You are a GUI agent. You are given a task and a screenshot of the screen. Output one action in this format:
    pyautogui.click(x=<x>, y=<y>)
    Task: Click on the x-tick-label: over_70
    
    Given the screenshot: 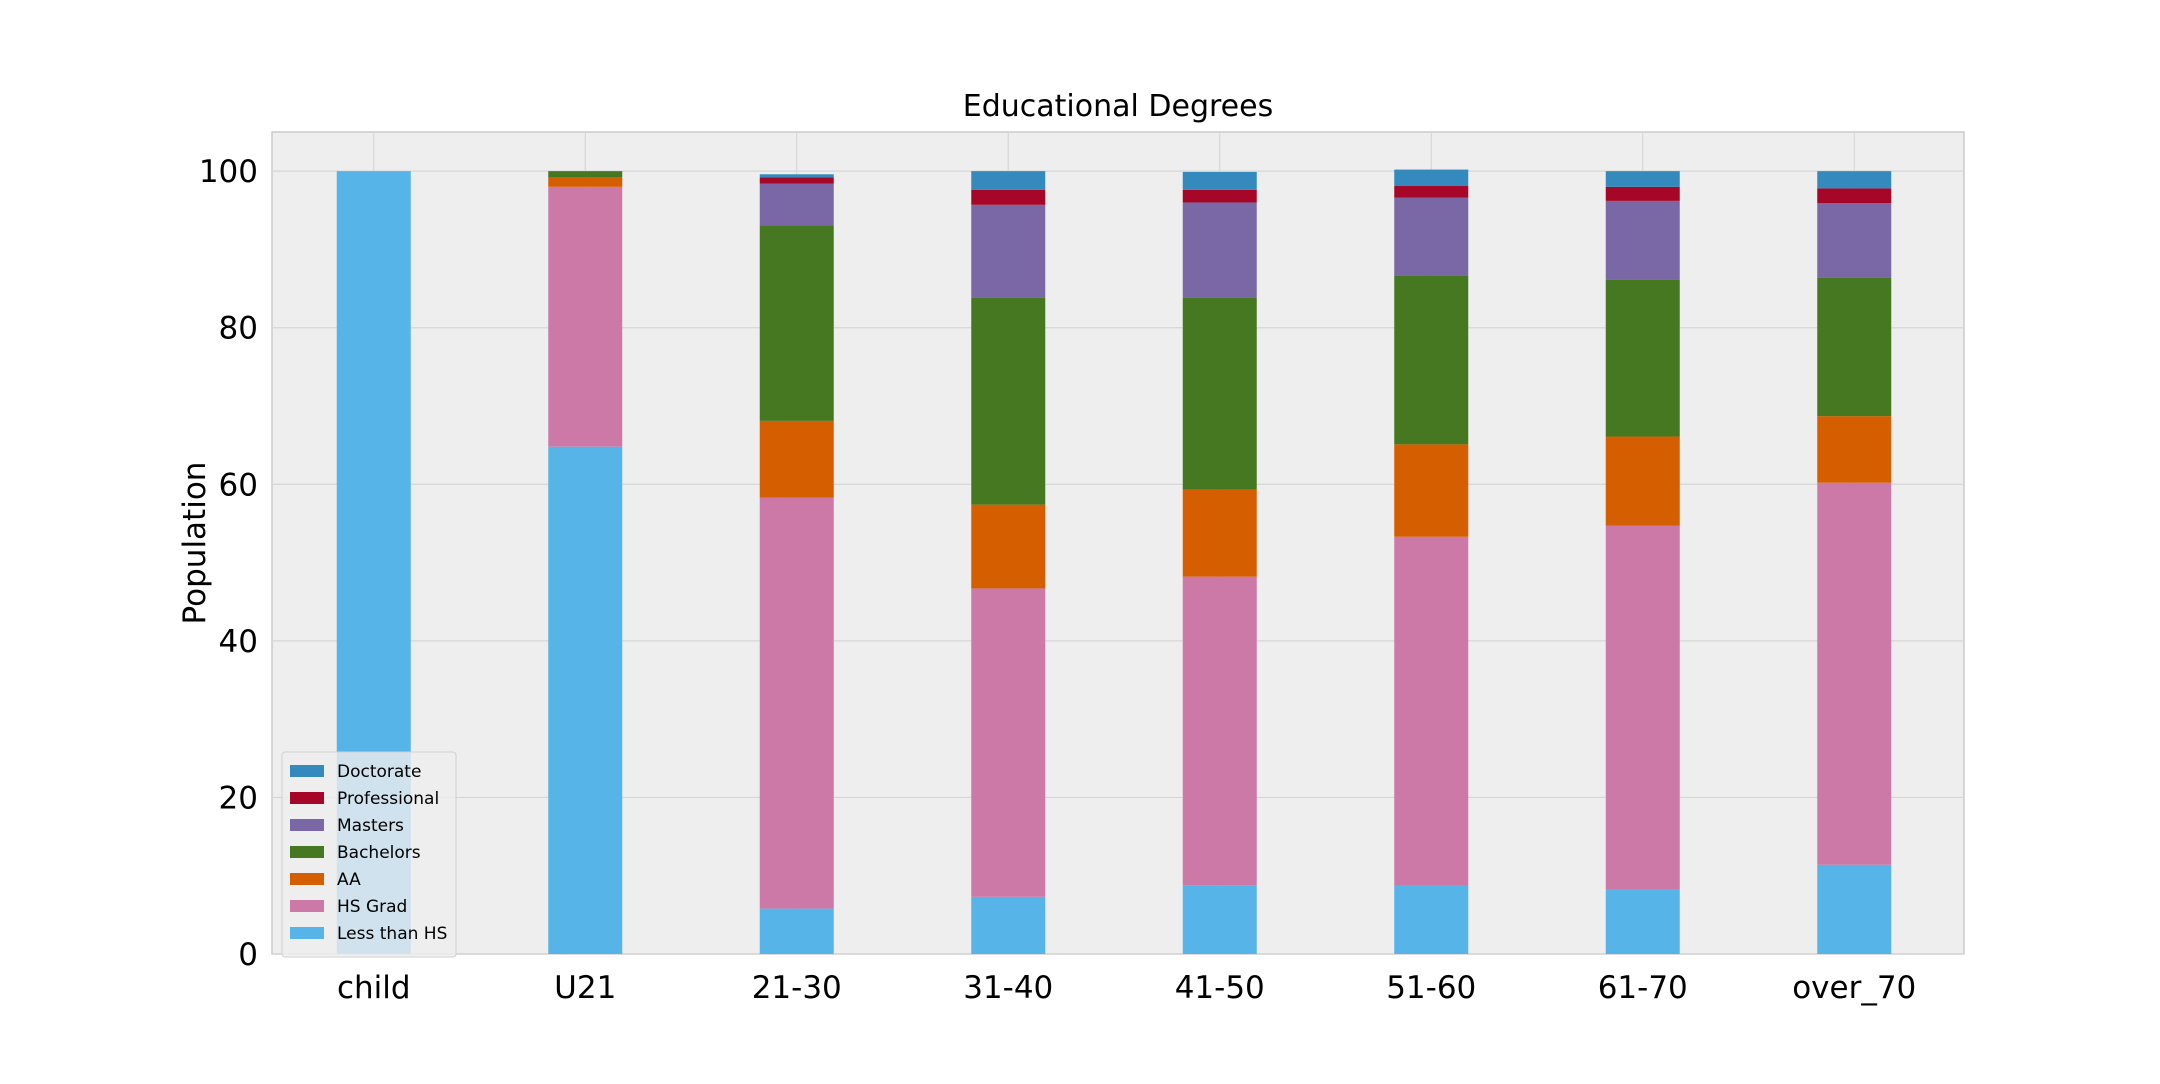 What is the action you would take?
    pyautogui.click(x=1854, y=988)
    